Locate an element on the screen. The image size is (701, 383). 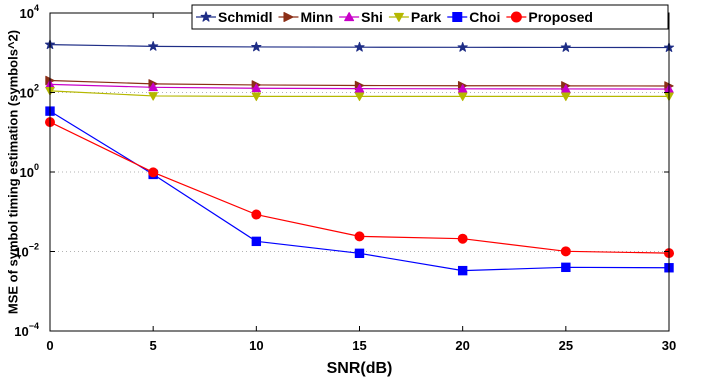
legend-item-shi: Shi is located at coordinates (361, 17).